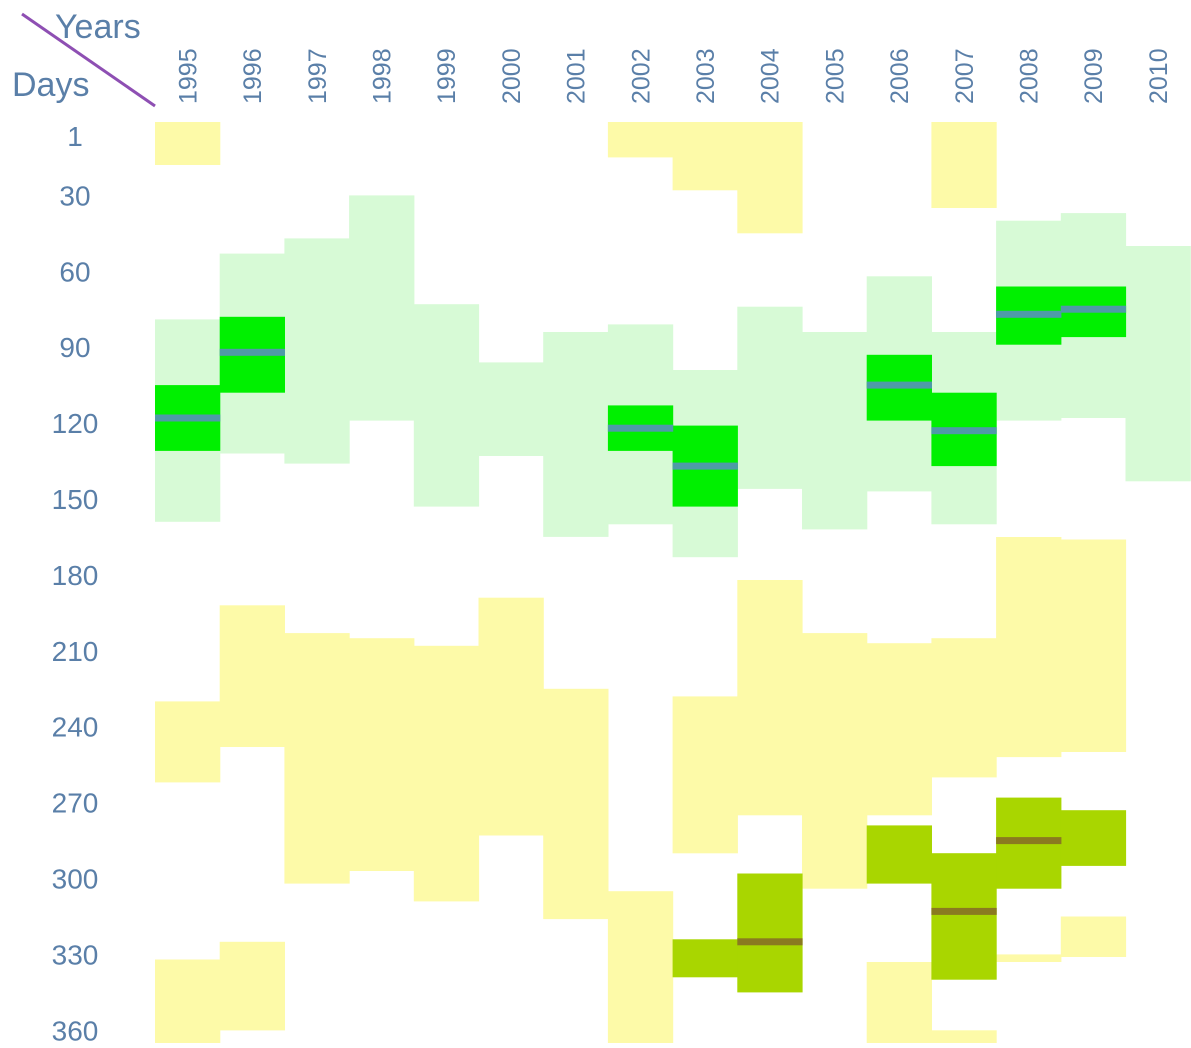 The width and height of the screenshot is (1191, 1048). Describe the element at coordinates (74, 195) in the screenshot. I see `y-tick-30: 30` at that location.